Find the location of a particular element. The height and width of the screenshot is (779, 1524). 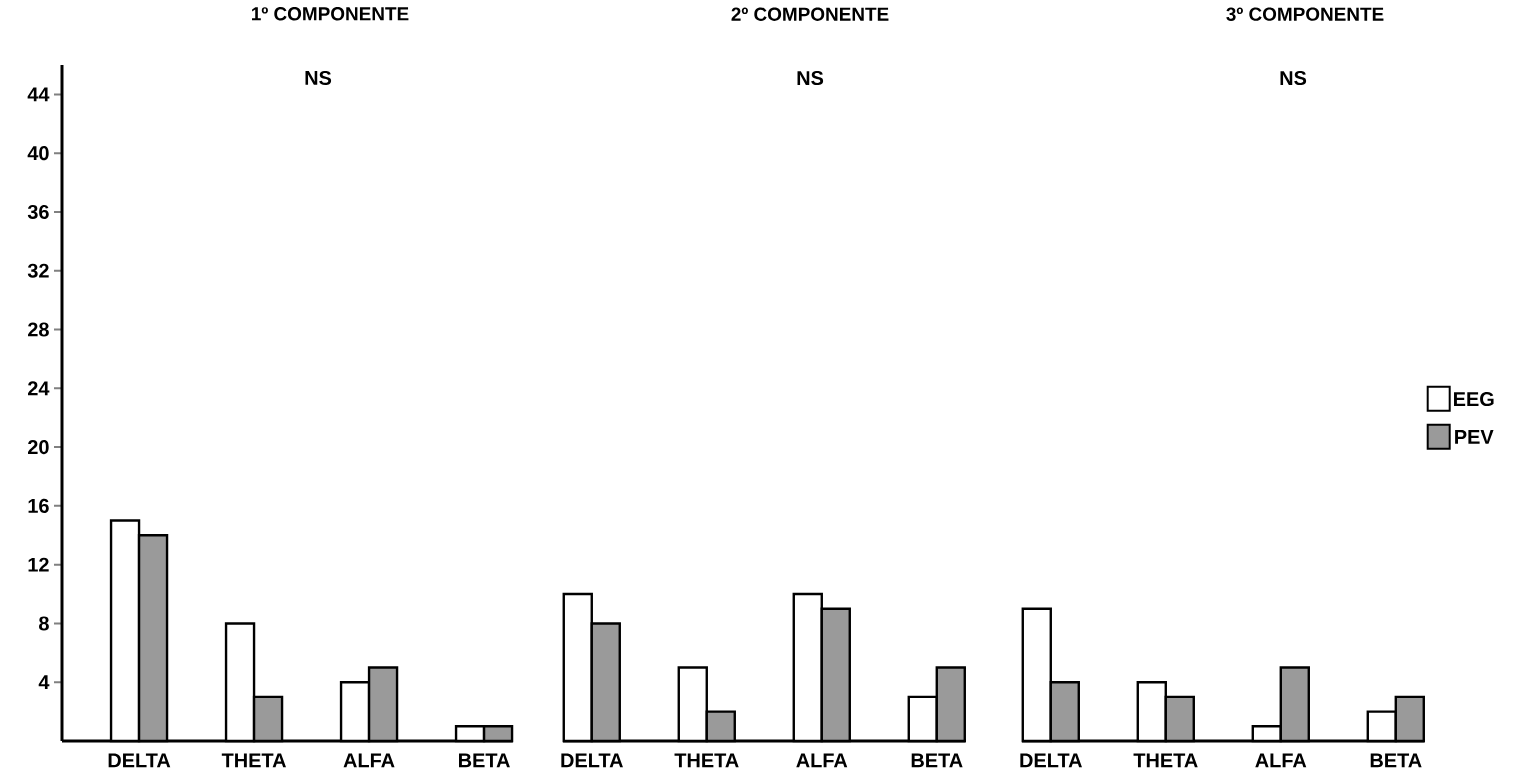

y-tick-label: 28 is located at coordinates (38, 329).